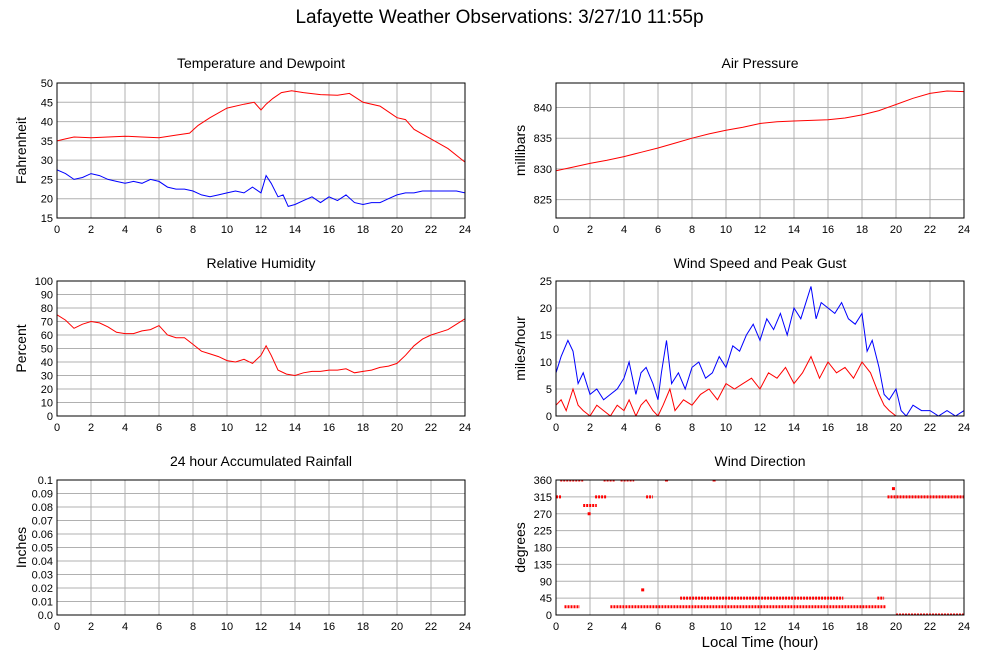 This screenshot has height=659, width=999. What do you see at coordinates (520, 547) in the screenshot?
I see `y-axis-label: degrees` at bounding box center [520, 547].